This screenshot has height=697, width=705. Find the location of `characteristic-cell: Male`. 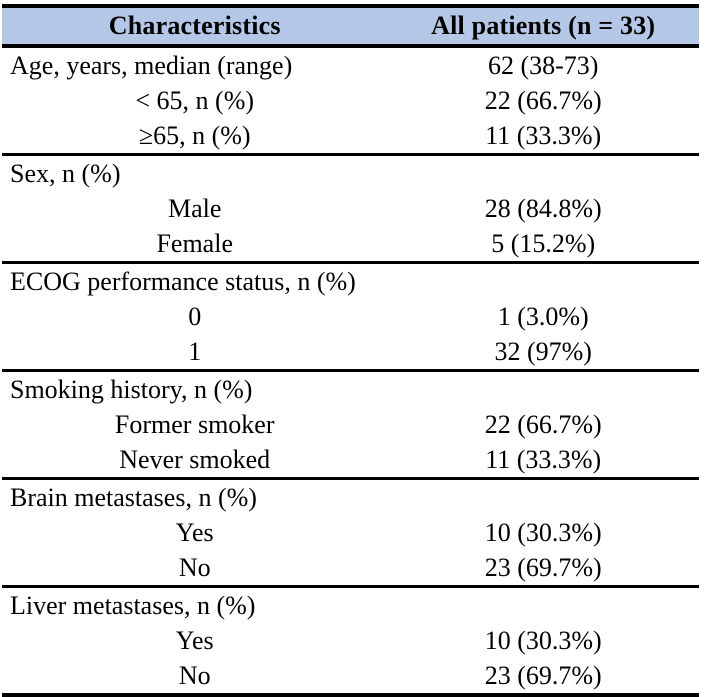

characteristic-cell: Male is located at coordinates (195, 208).